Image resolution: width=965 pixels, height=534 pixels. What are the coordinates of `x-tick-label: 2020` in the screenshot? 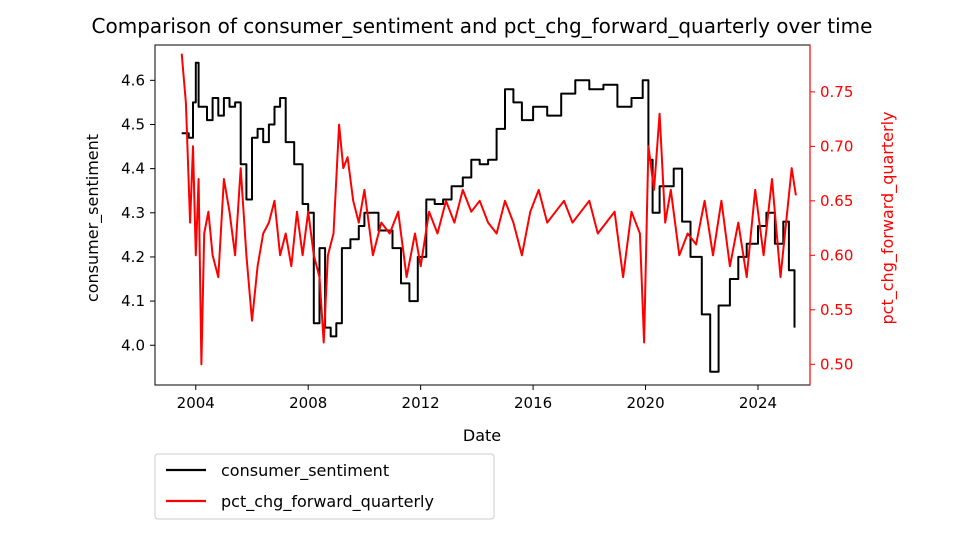 It's located at (645, 403).